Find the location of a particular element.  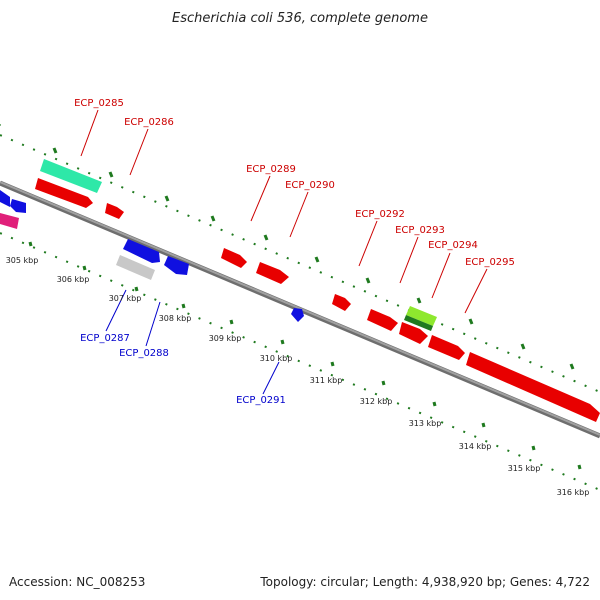

cds-feature is located at coordinates (71, 176).